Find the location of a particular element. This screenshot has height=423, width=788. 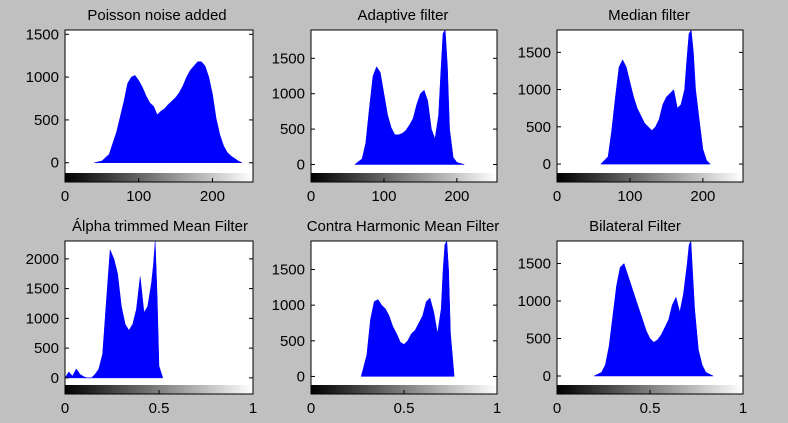

chart-title: Álpha trimmed Mean Filter is located at coordinates (160, 226).